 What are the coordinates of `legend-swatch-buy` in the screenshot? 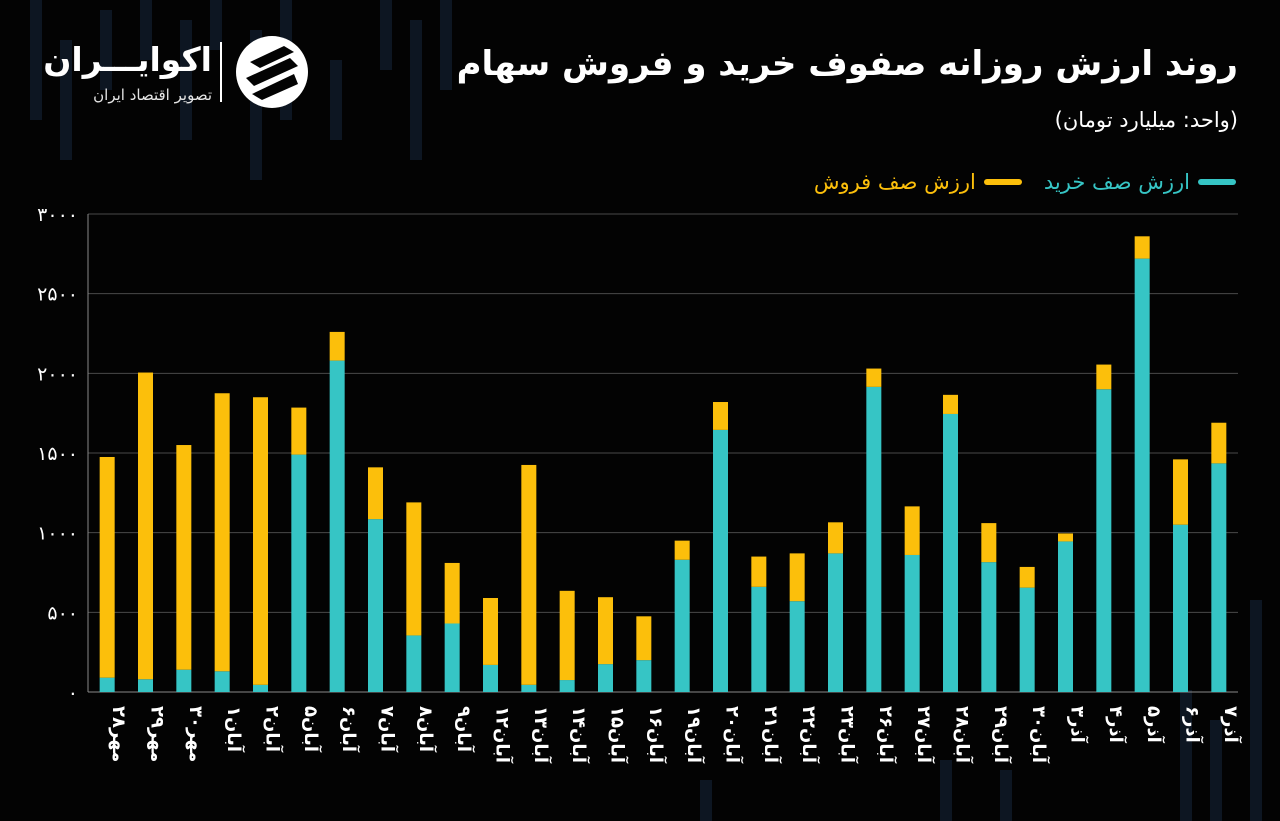 It's located at (1217, 182).